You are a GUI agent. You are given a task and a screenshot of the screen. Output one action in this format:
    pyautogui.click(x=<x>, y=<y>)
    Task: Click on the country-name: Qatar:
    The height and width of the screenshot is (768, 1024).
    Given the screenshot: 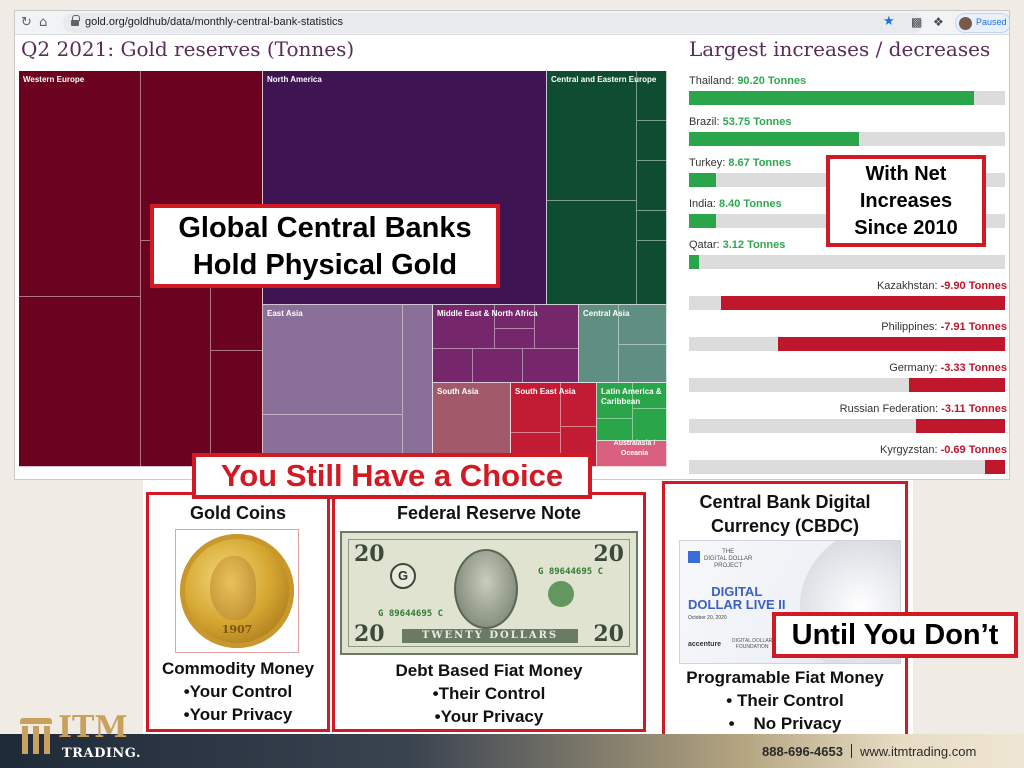 What is the action you would take?
    pyautogui.click(x=706, y=245)
    